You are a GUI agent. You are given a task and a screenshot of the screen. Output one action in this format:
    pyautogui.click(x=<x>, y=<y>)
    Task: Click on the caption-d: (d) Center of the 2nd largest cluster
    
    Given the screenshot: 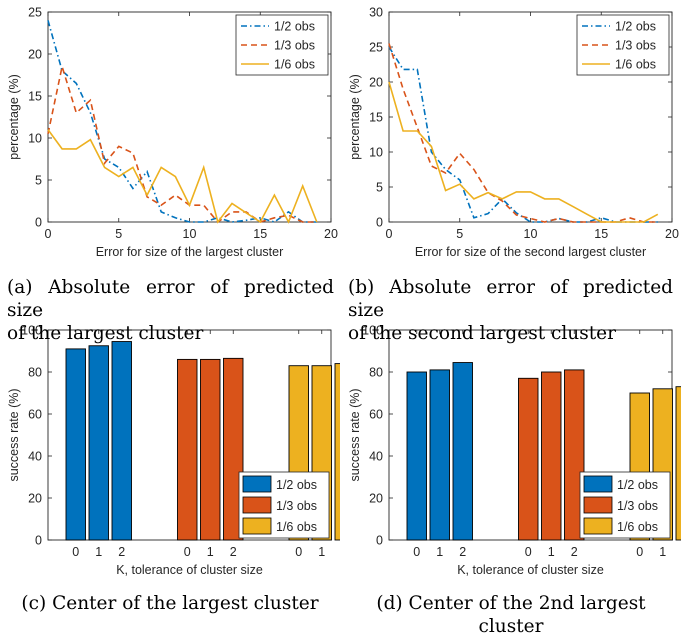 What is the action you would take?
    pyautogui.click(x=511, y=615)
    